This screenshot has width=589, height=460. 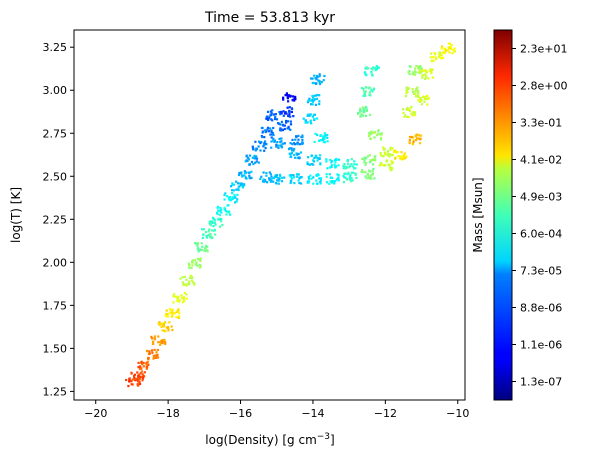 I want to click on y-tick-label: 2.75, so click(x=55, y=133).